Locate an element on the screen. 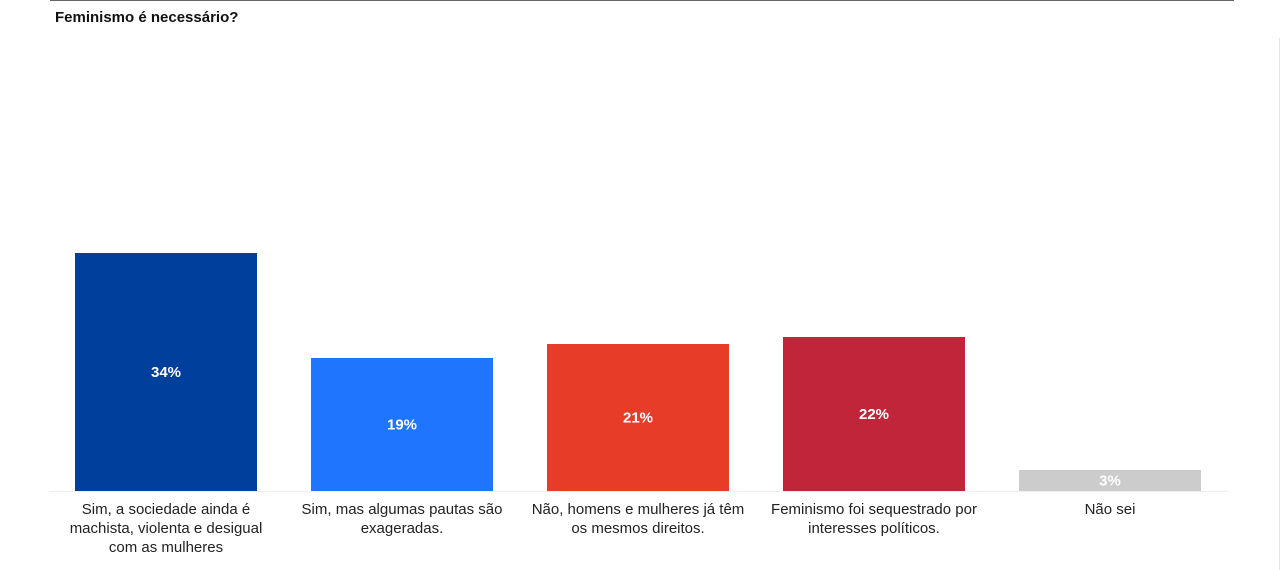  category-label-4: Não sei is located at coordinates (1110, 509).